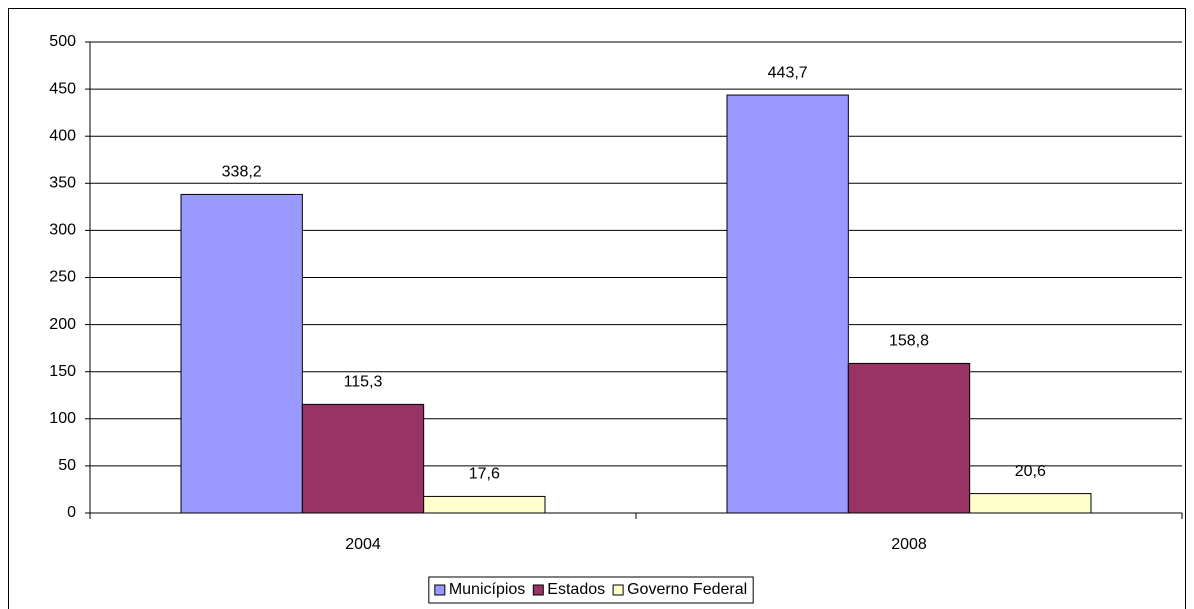  Describe the element at coordinates (62, 230) in the screenshot. I see `y-tick-label: 300` at that location.